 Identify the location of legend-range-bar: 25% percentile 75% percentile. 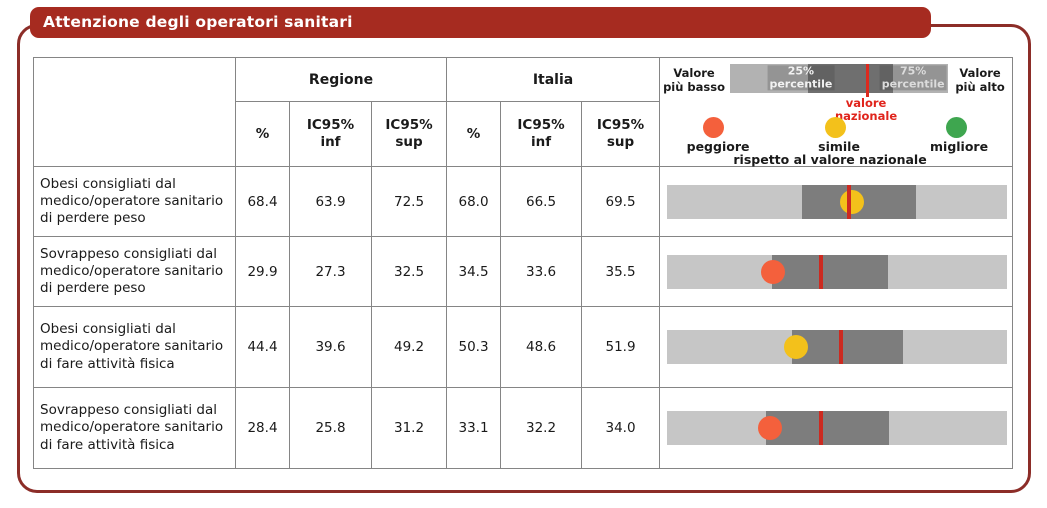
(839, 80).